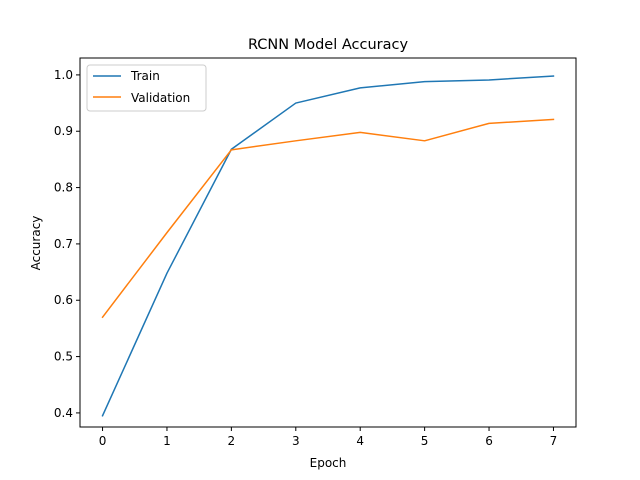  Describe the element at coordinates (489, 441) in the screenshot. I see `x-tick-label: 6` at that location.